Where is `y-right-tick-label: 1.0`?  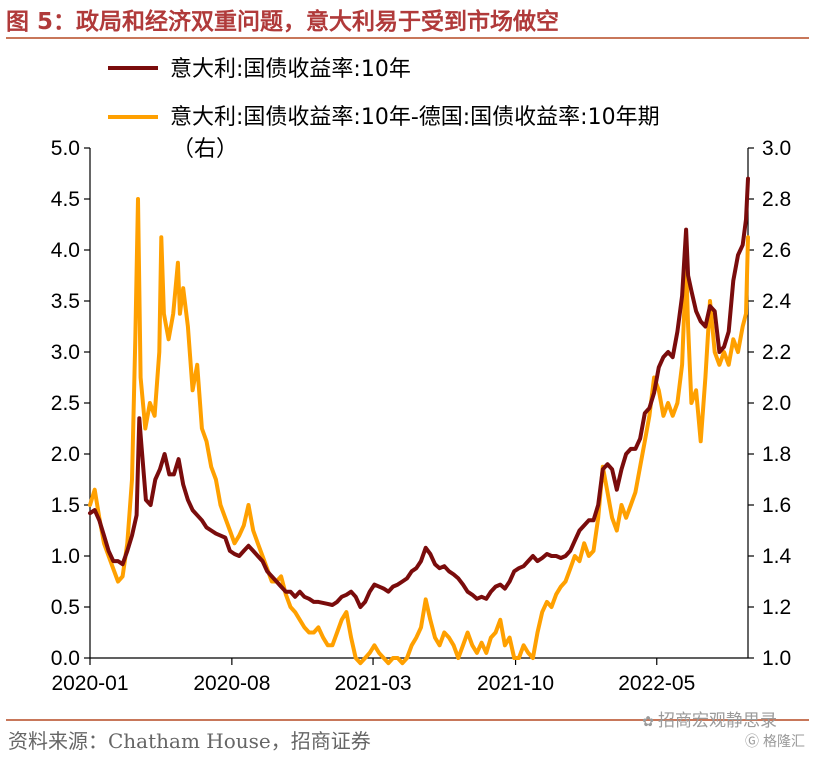 y-right-tick-label: 1.0 is located at coordinates (776, 658).